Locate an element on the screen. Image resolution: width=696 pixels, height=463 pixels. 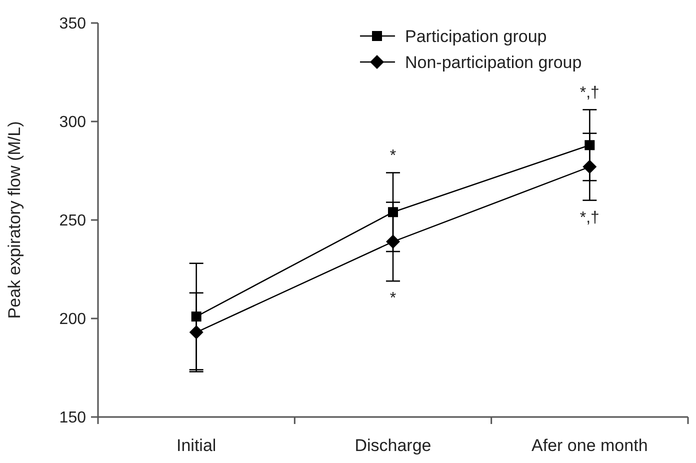
legend-label: Participation group is located at coordinates (476, 36).